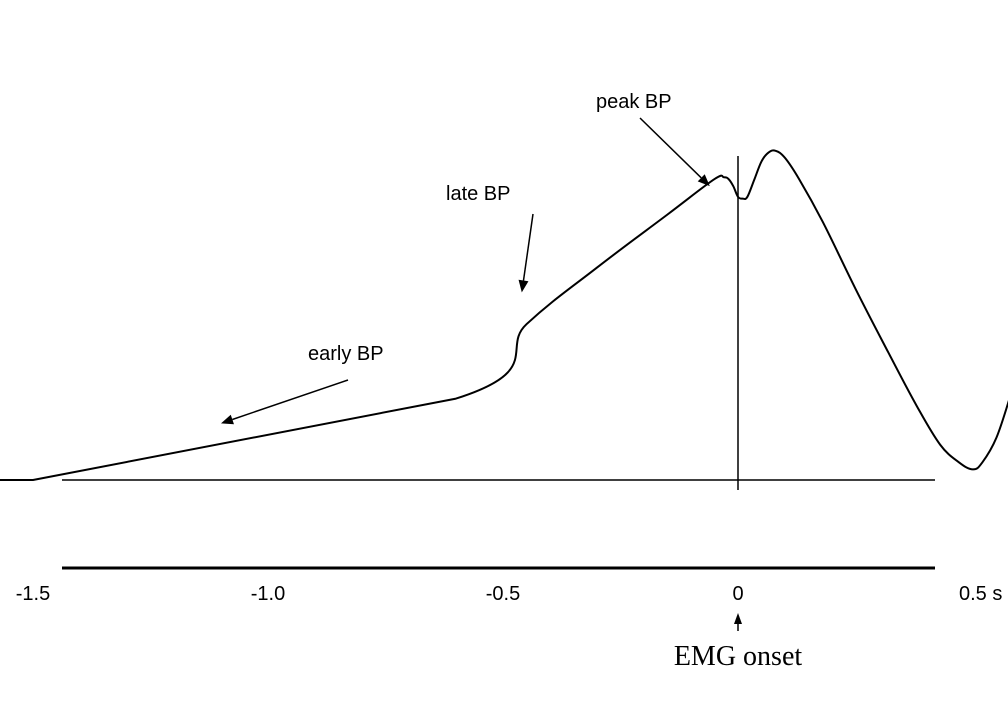 The image size is (1008, 712). What do you see at coordinates (503, 594) in the screenshot?
I see `x-tick-label: -0.5` at bounding box center [503, 594].